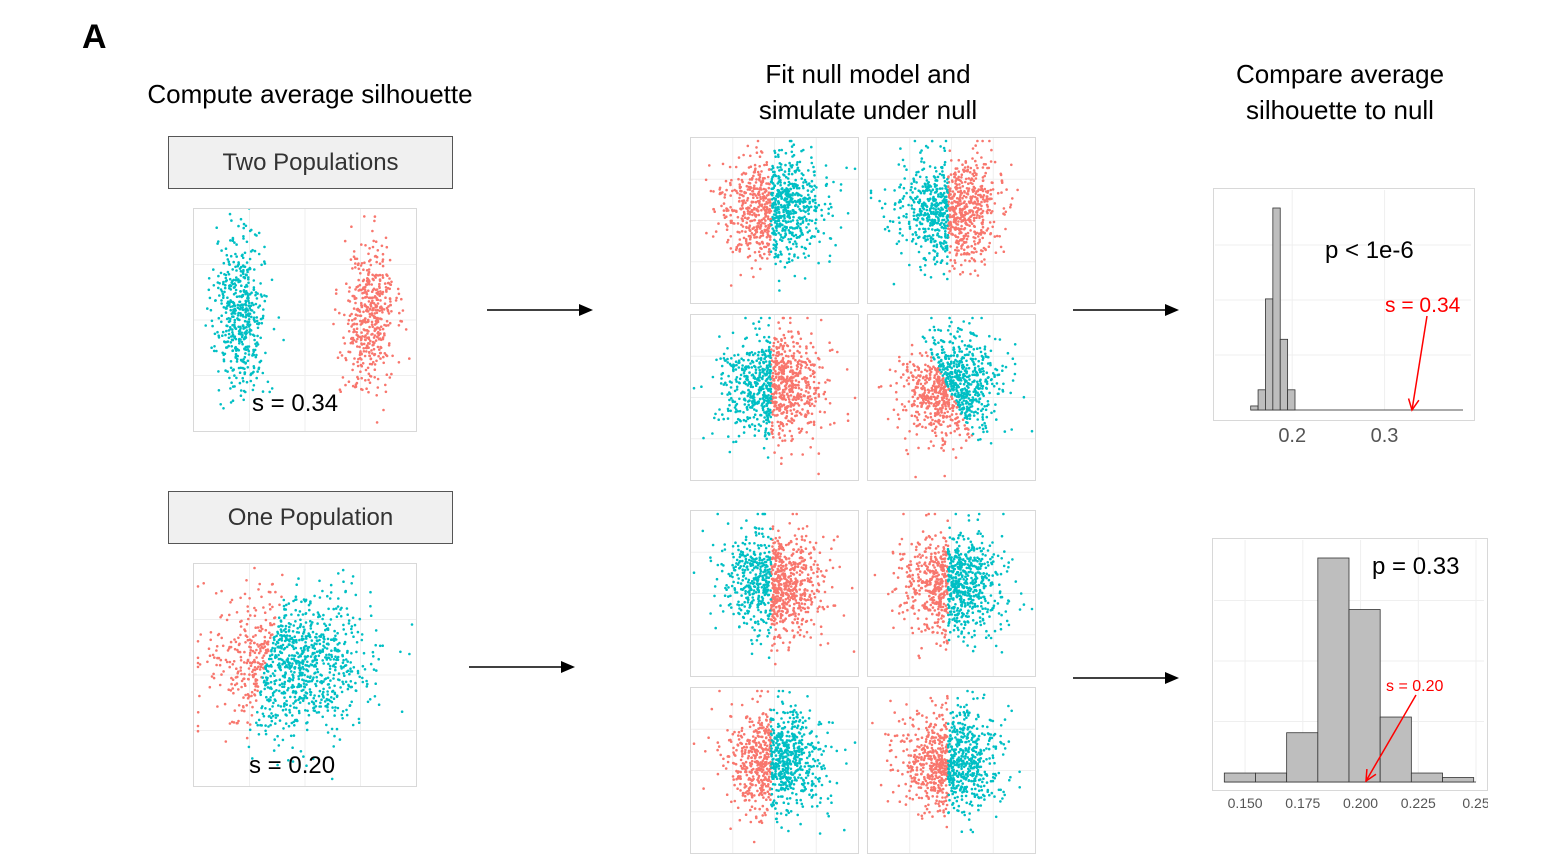 This screenshot has height=862, width=1550. What do you see at coordinates (292, 765) in the screenshot?
I see `observed-s-label: s = 0.20` at bounding box center [292, 765].